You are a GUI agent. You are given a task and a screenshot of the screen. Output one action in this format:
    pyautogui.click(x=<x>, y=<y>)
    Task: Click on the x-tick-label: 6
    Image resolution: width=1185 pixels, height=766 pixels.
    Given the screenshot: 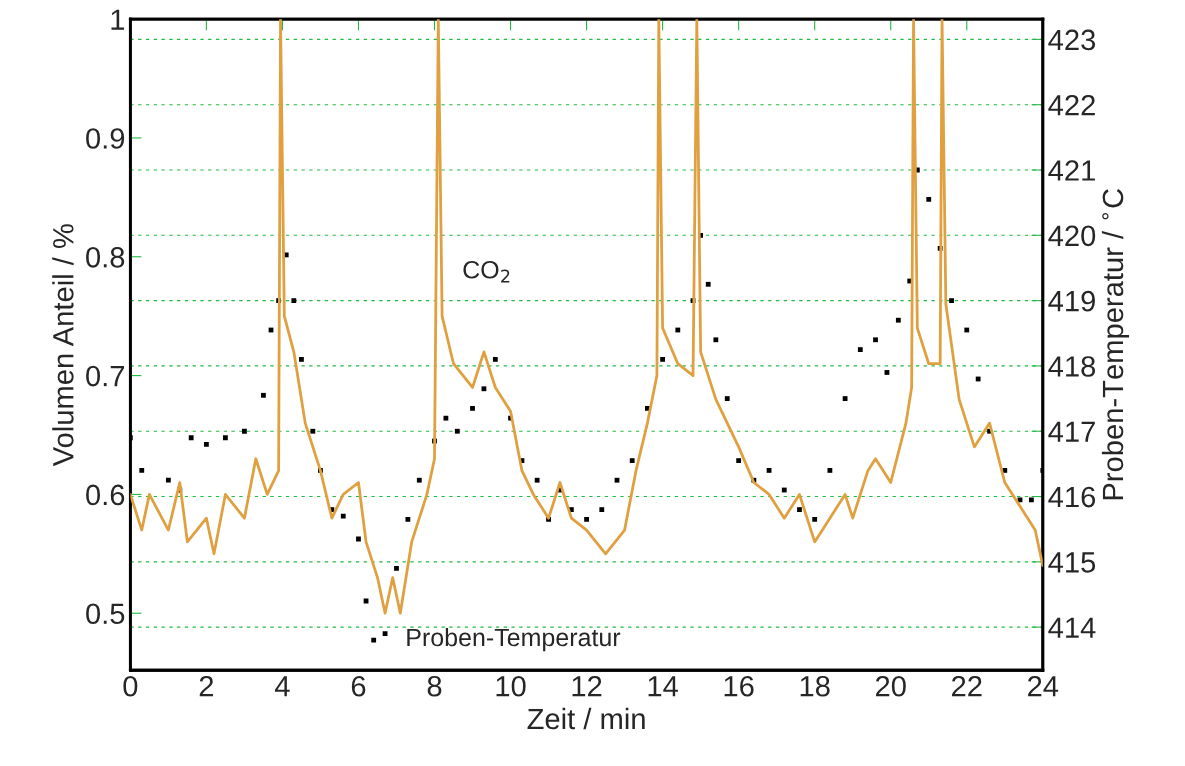 What is the action you would take?
    pyautogui.click(x=358, y=686)
    